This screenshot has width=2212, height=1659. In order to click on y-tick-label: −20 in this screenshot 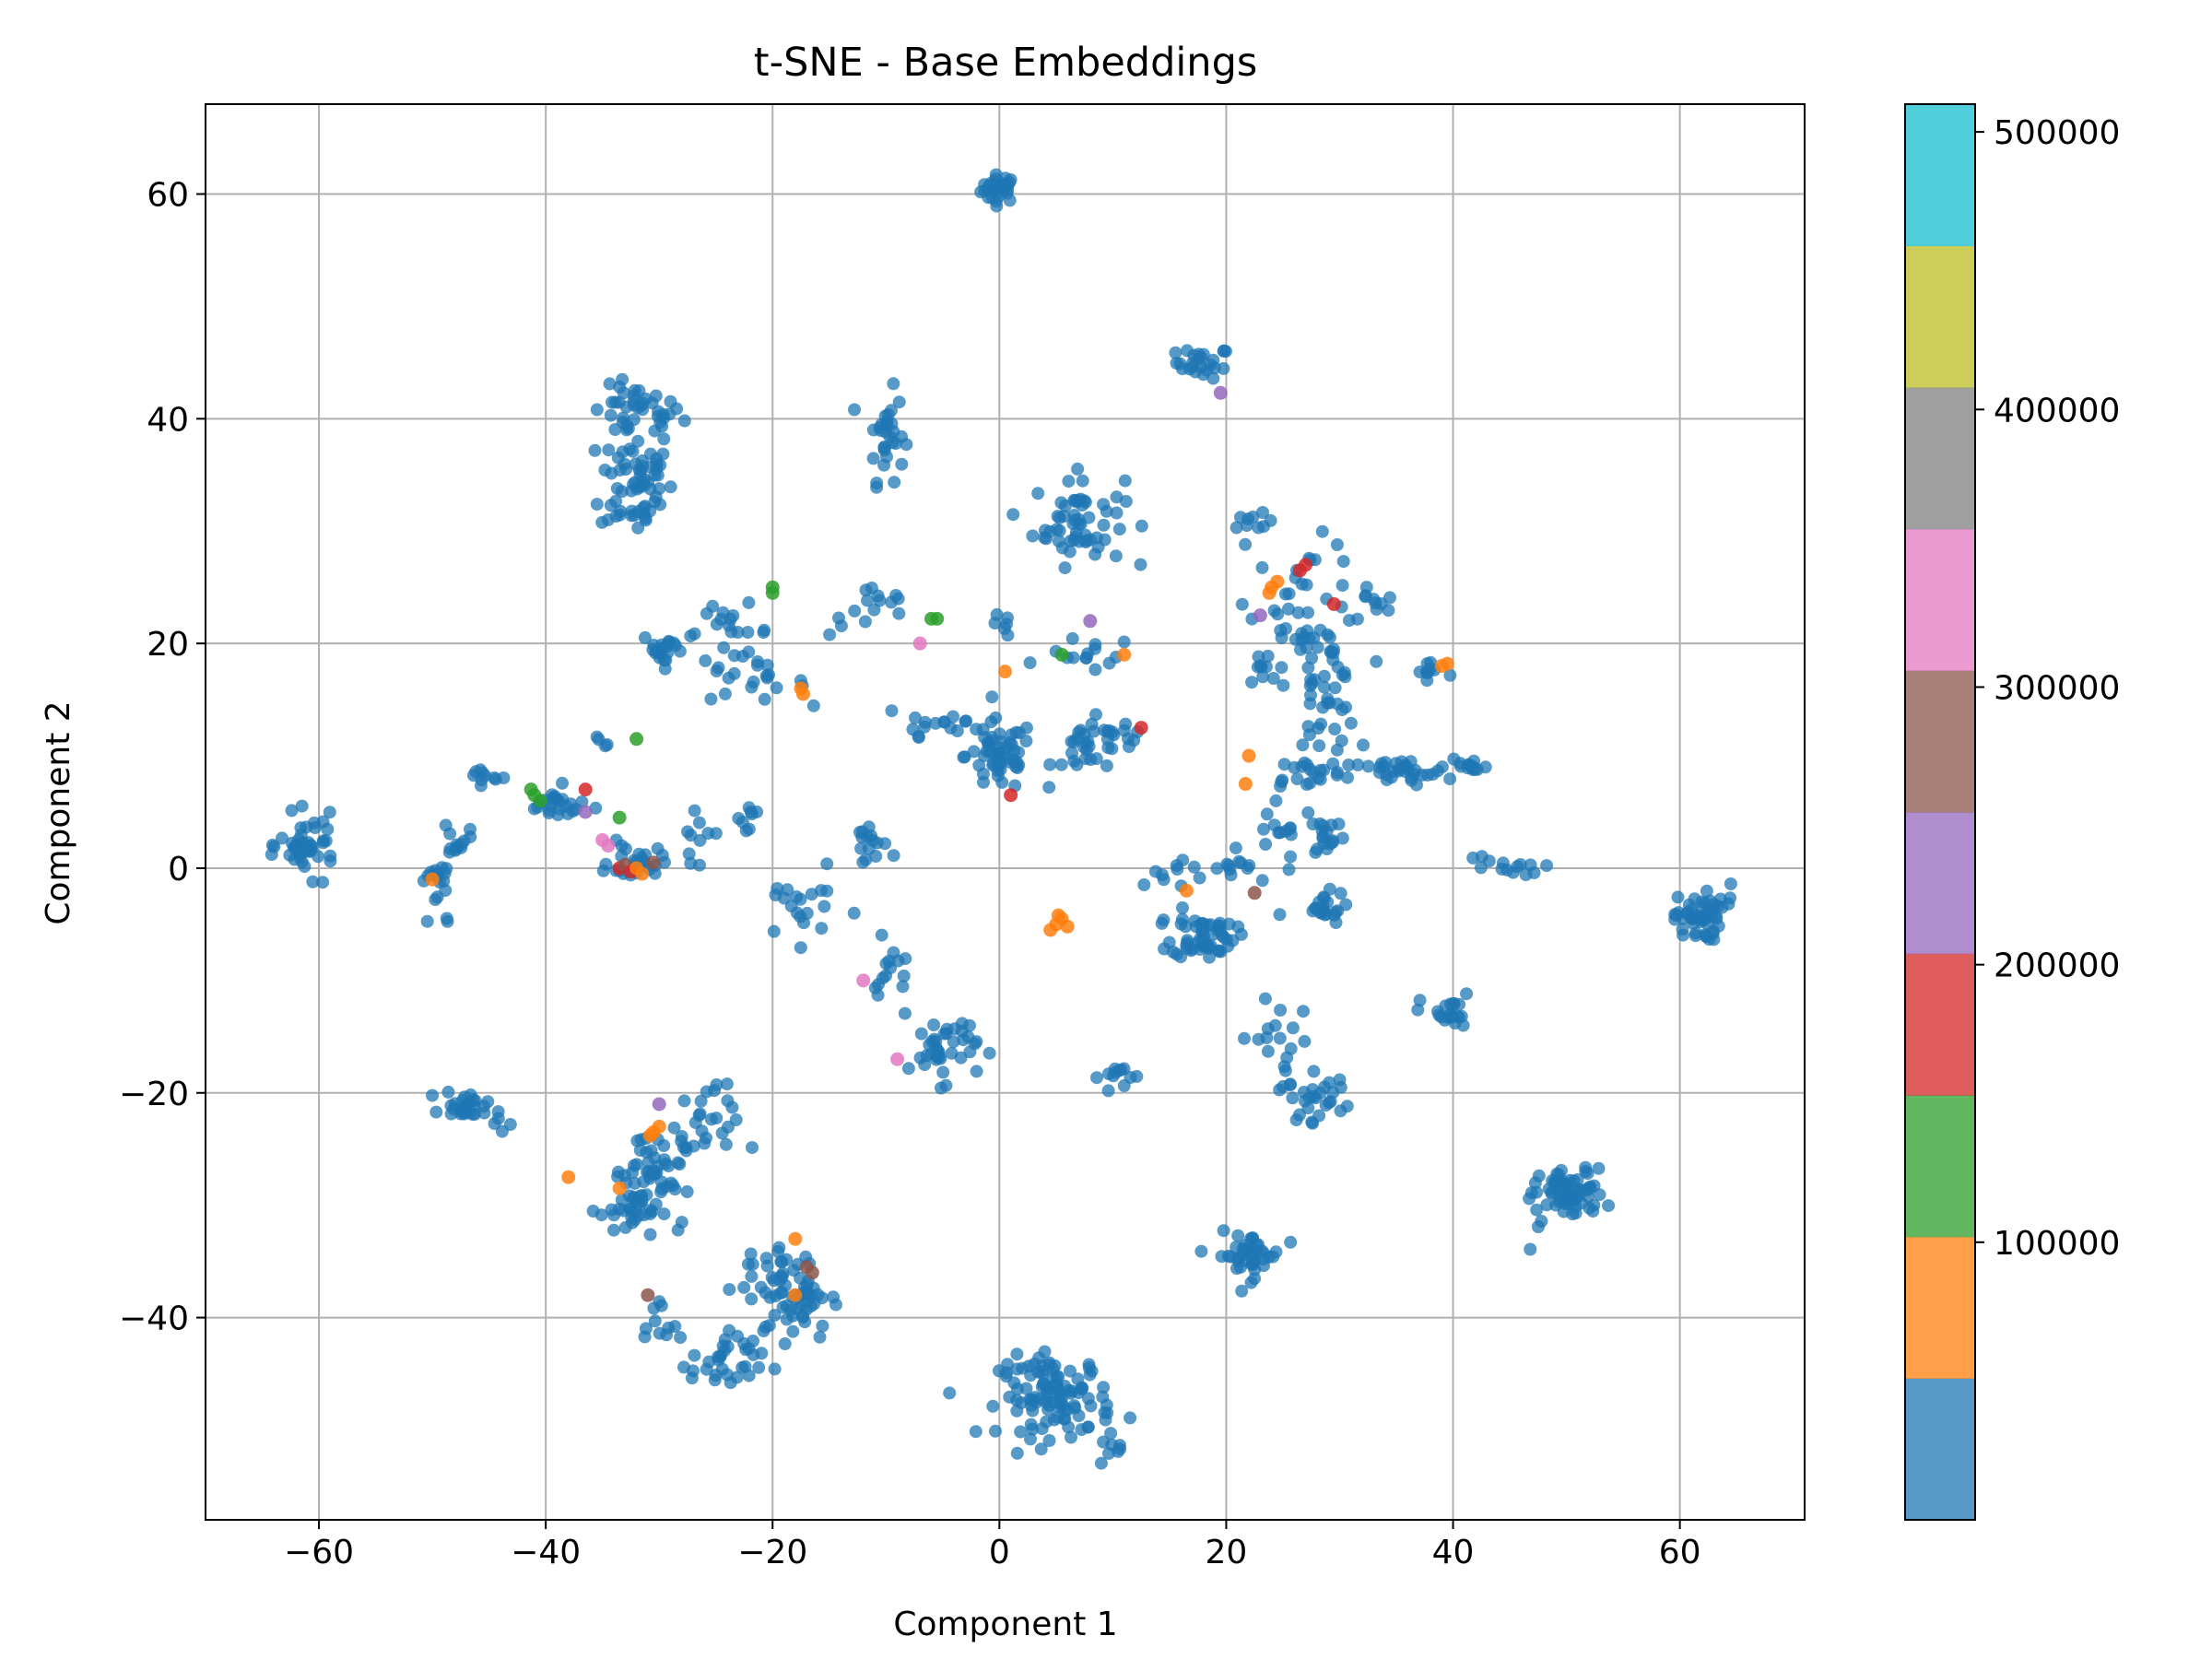, I will do `click(154, 1094)`.